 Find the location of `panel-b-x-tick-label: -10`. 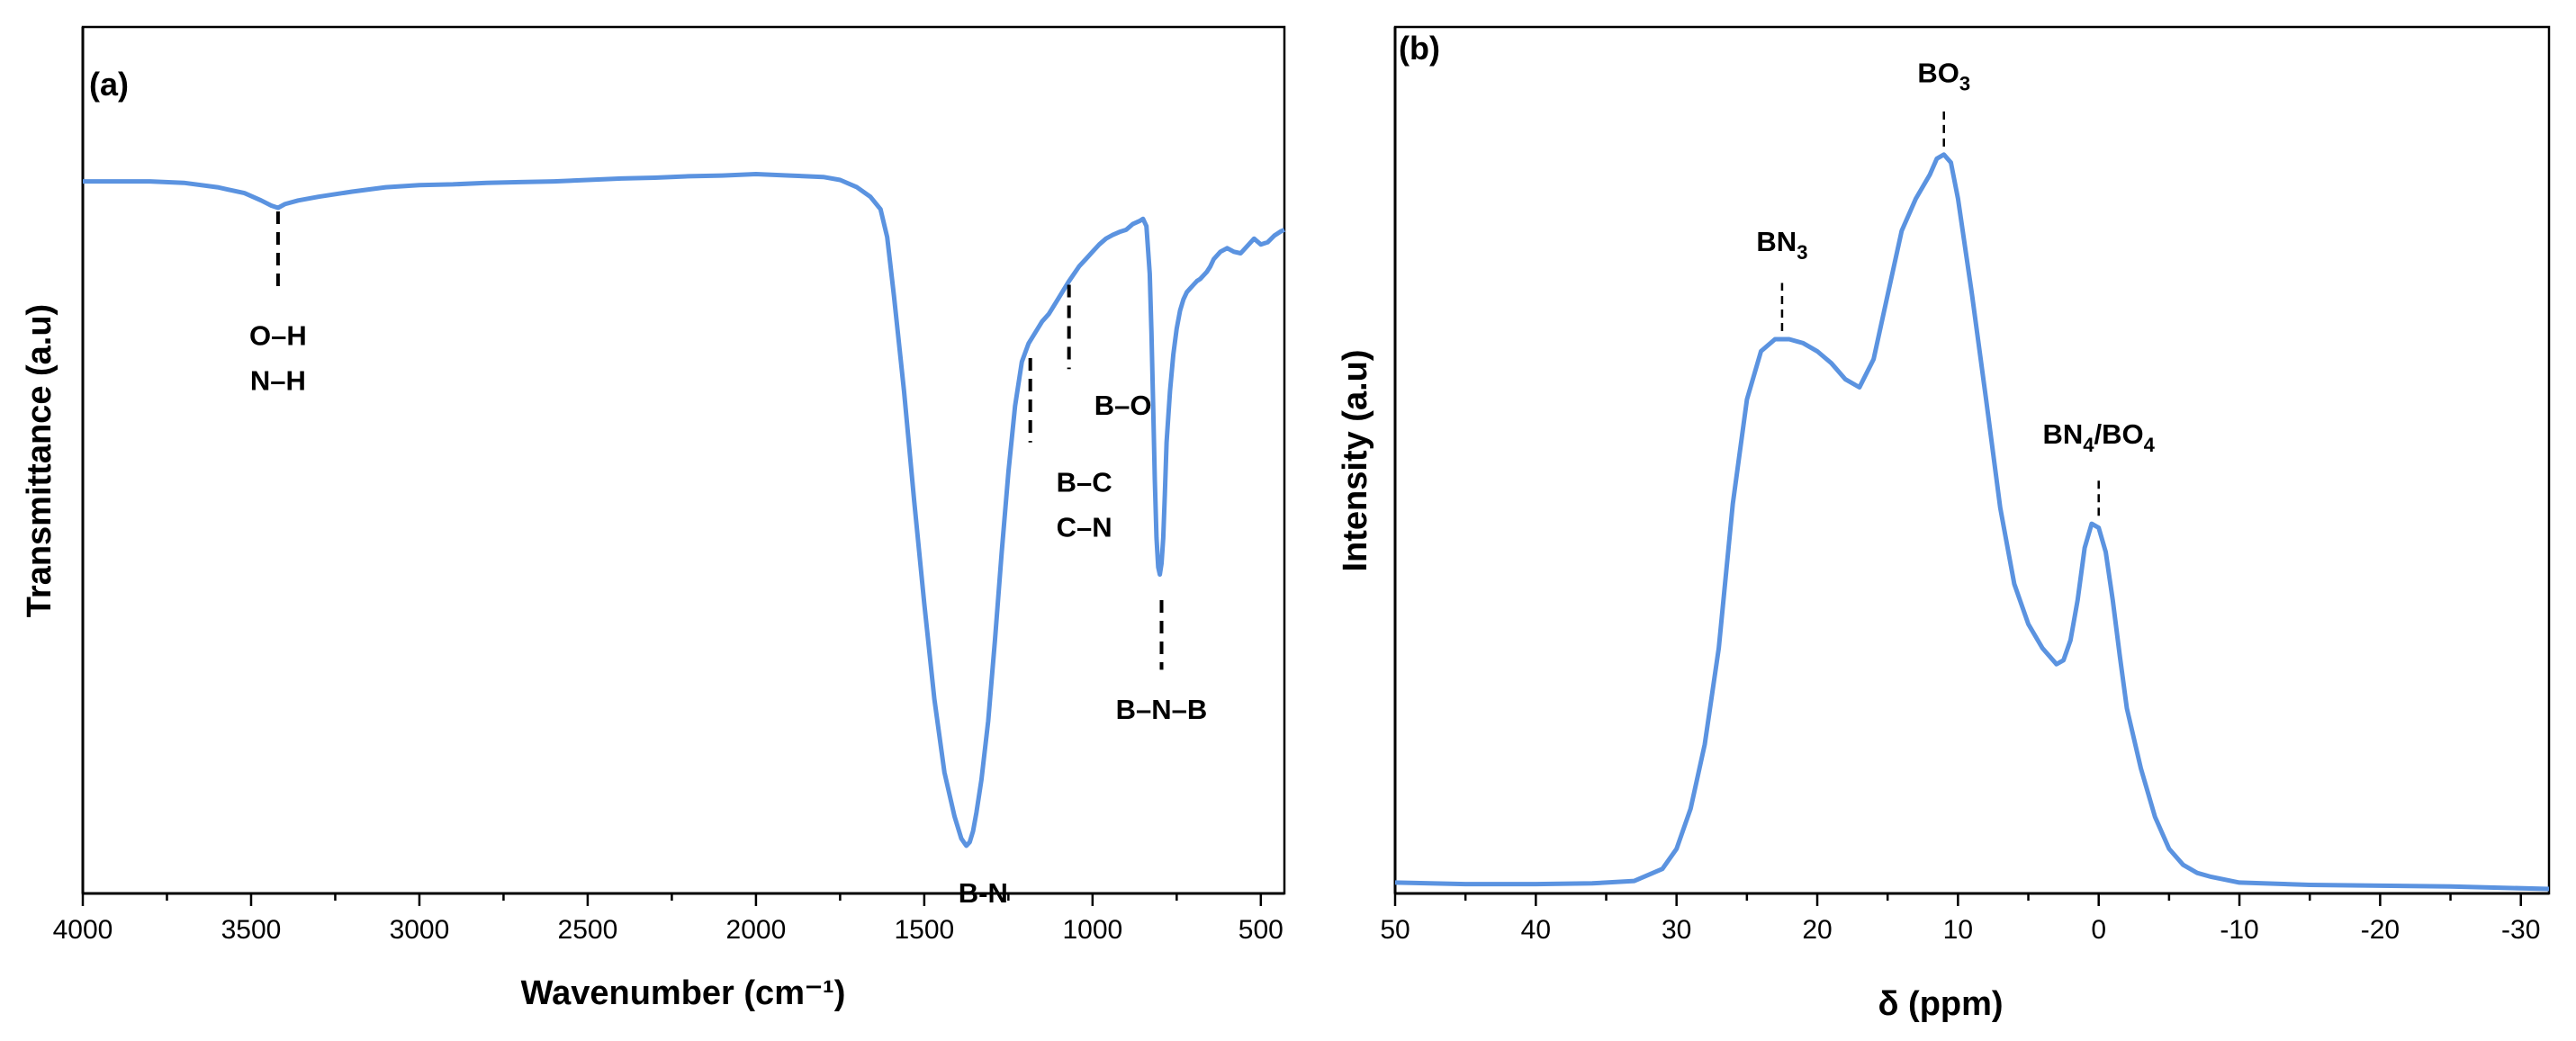

panel-b-x-tick-label: -10 is located at coordinates (2239, 930).